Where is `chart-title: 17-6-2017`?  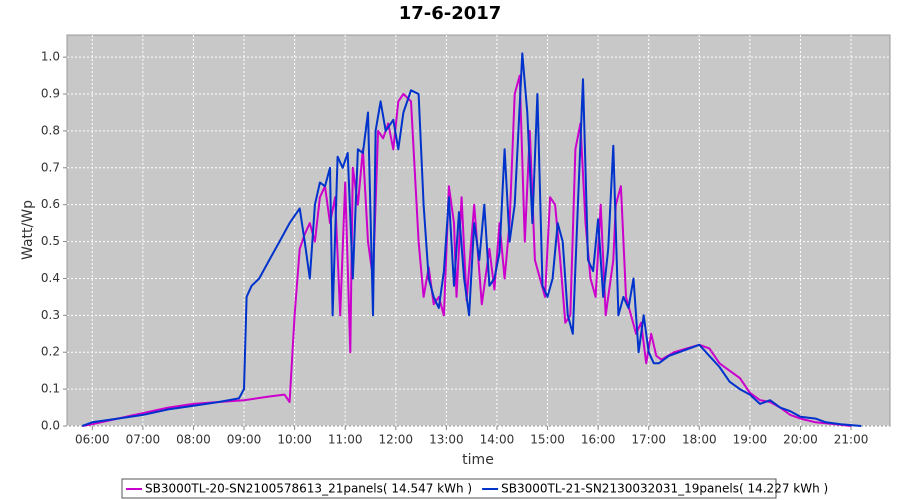 chart-title: 17-6-2017 is located at coordinates (450, 13).